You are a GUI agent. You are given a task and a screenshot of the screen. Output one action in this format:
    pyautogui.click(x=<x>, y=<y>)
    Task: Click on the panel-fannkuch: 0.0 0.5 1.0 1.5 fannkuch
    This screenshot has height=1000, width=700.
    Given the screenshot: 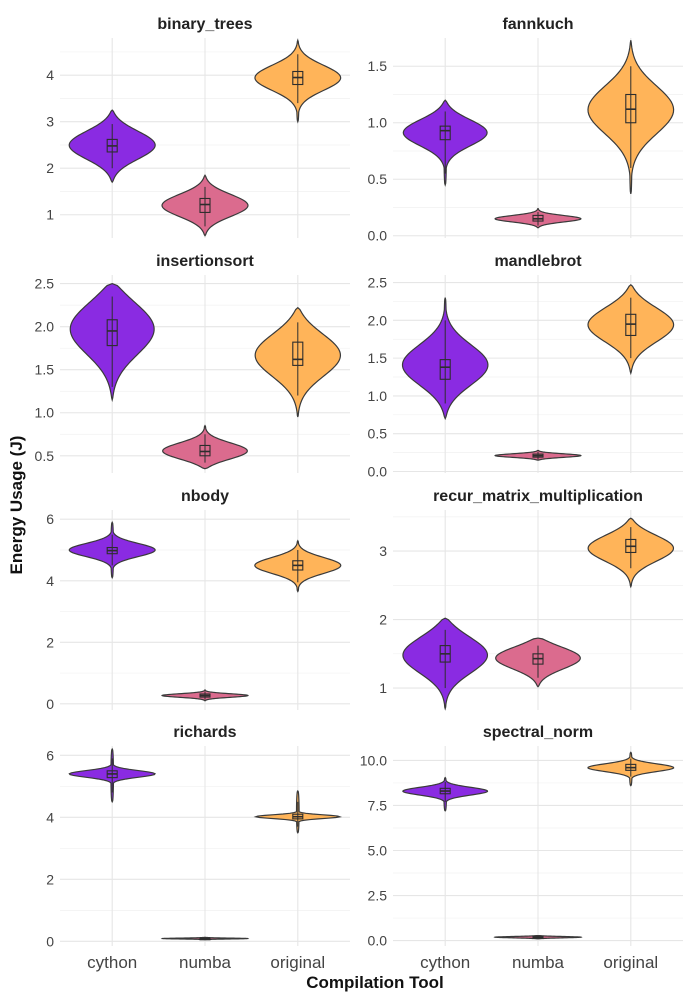 What is the action you would take?
    pyautogui.click(x=525, y=130)
    